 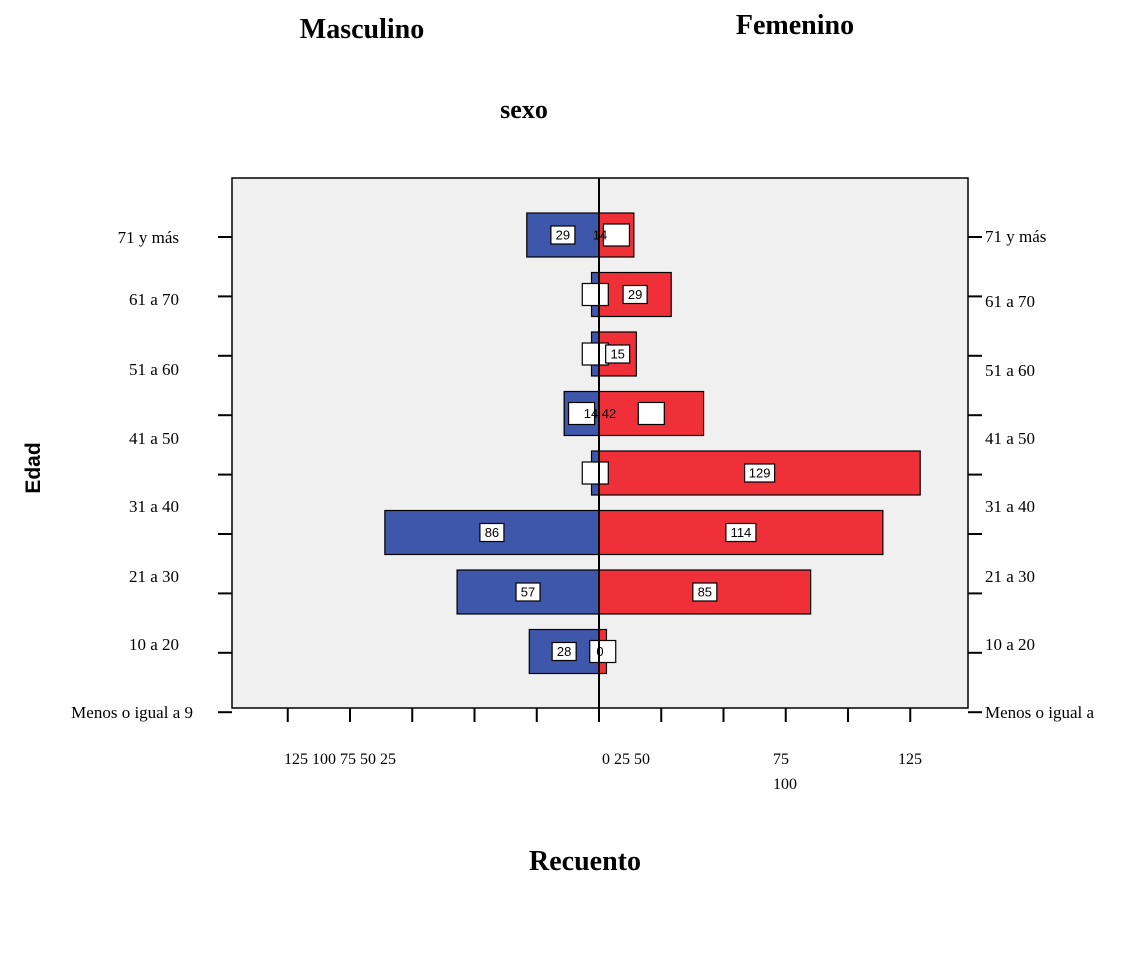 I want to click on value-label: 57, so click(x=528, y=592).